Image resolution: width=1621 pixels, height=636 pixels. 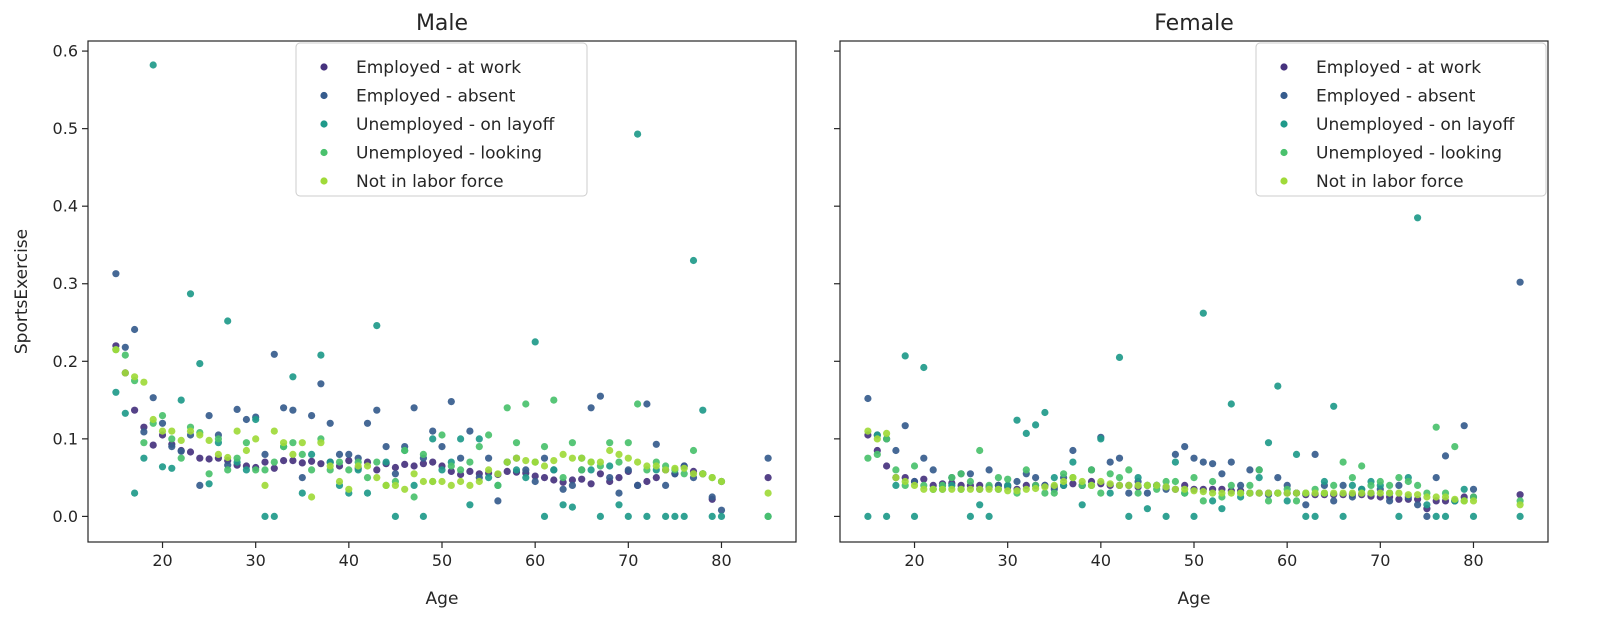 I want to click on x-tick-label: 60, so click(x=1287, y=560).